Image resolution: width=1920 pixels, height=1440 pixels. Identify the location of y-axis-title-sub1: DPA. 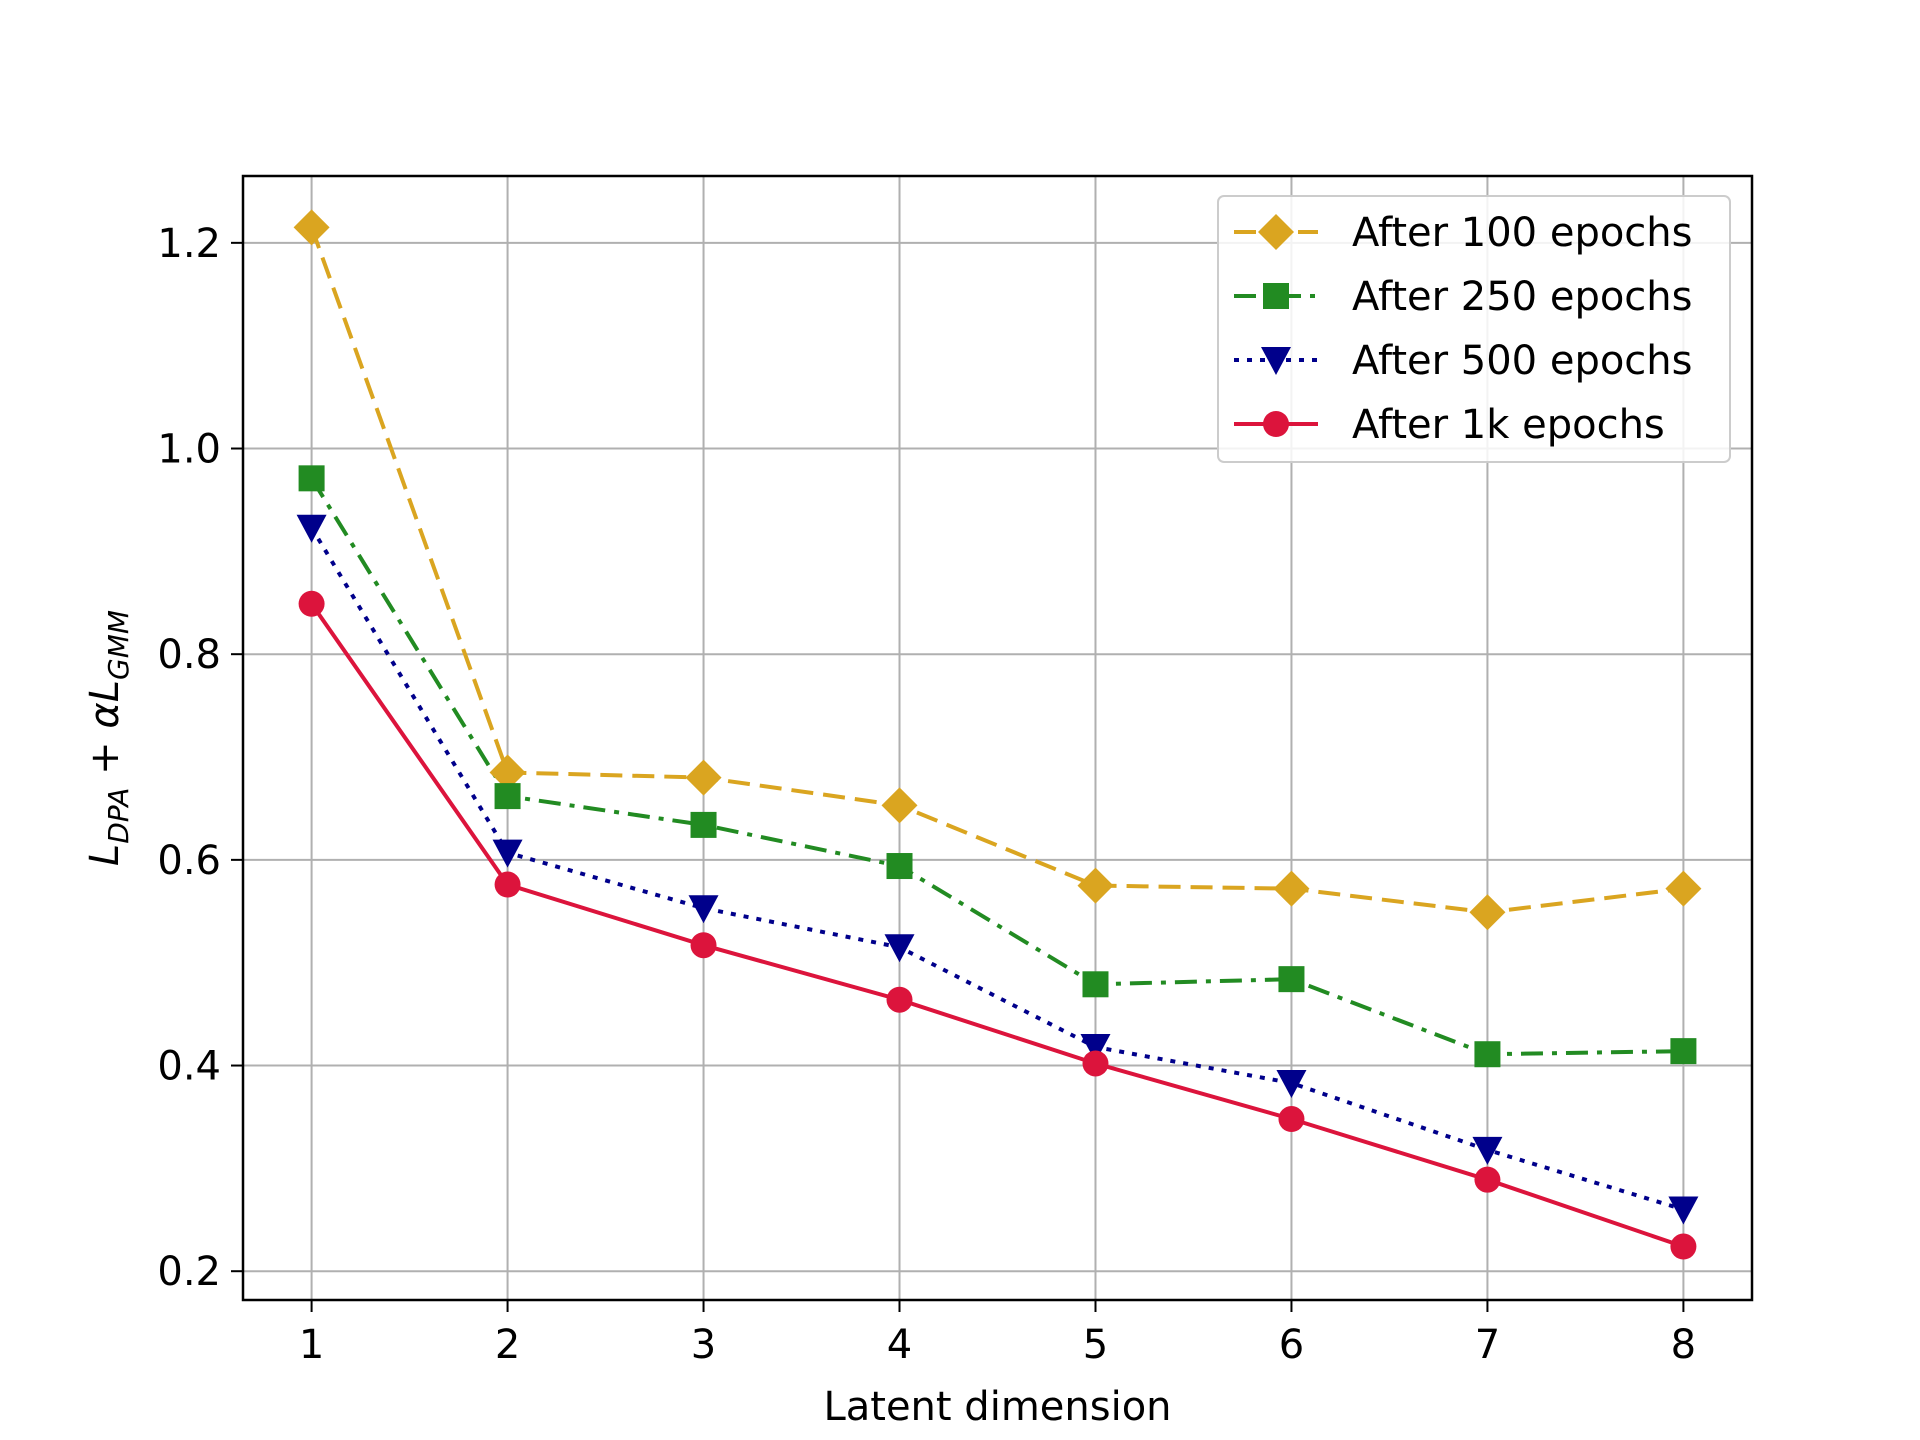
(118, 816).